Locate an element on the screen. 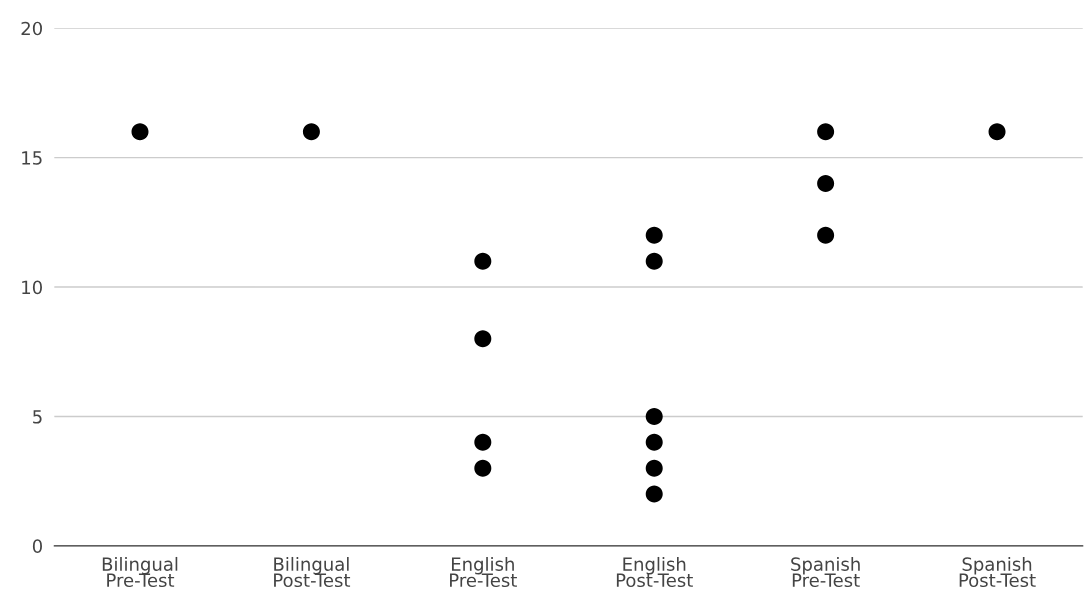 Image resolution: width=1086 pixels, height=614 pixels. y-tick-label: 20 is located at coordinates (31, 28).